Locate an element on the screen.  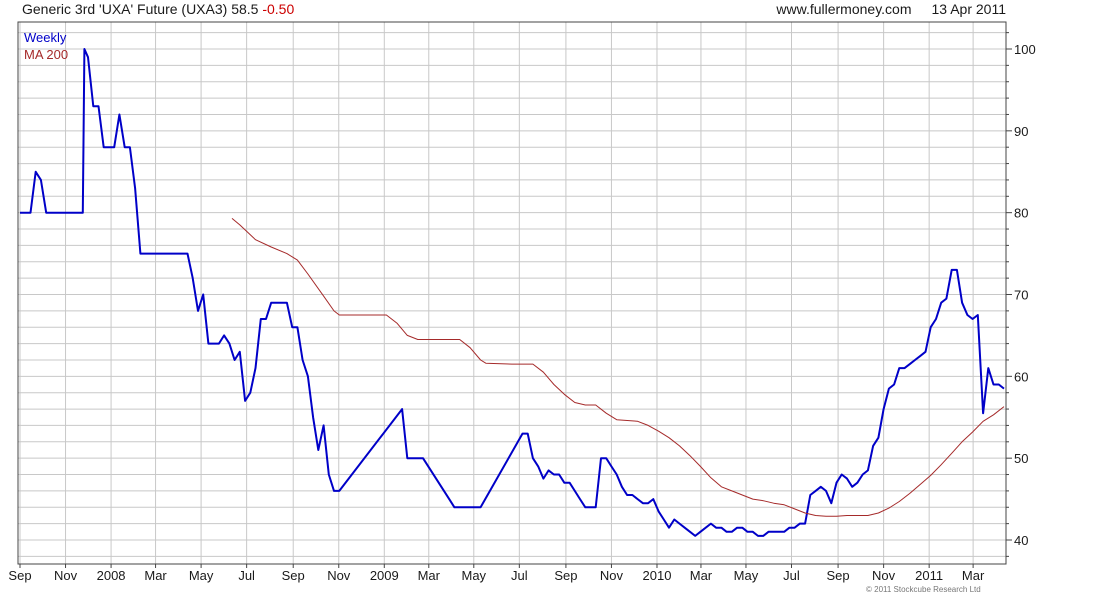
y-tick-label: 40 is located at coordinates (1021, 540).